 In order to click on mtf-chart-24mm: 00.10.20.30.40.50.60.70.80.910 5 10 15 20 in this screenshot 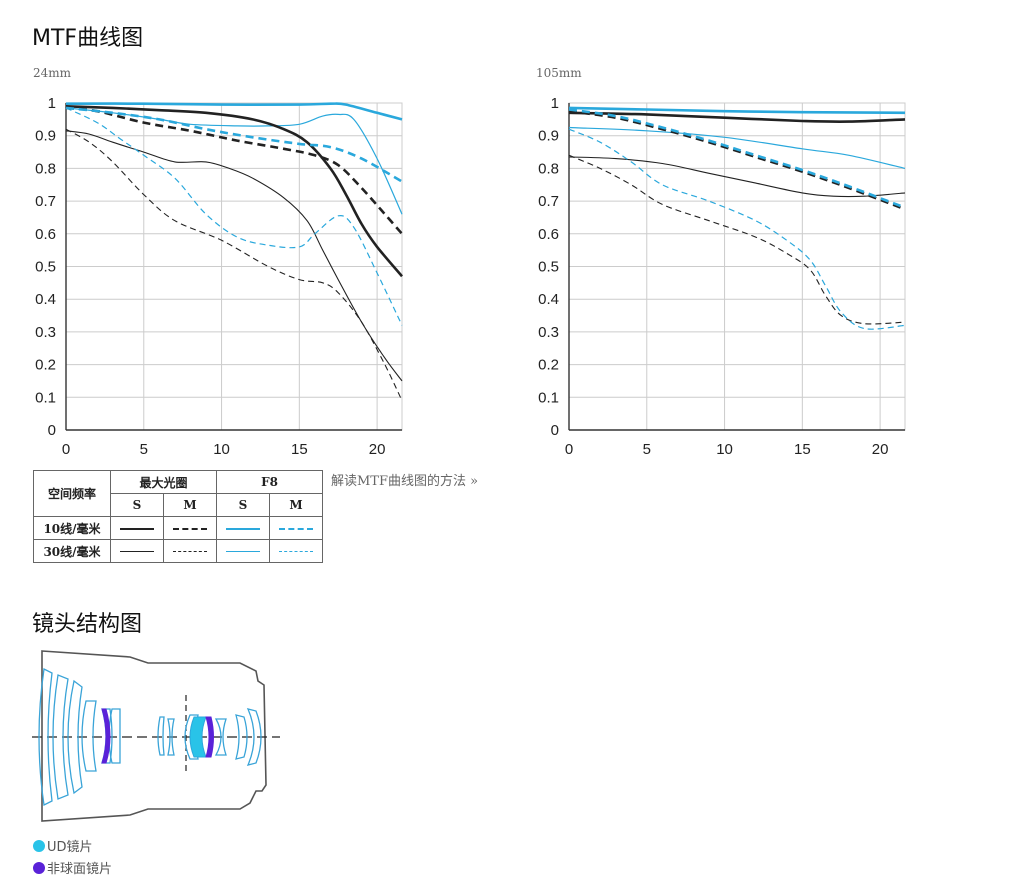, I will do `click(219, 276)`.